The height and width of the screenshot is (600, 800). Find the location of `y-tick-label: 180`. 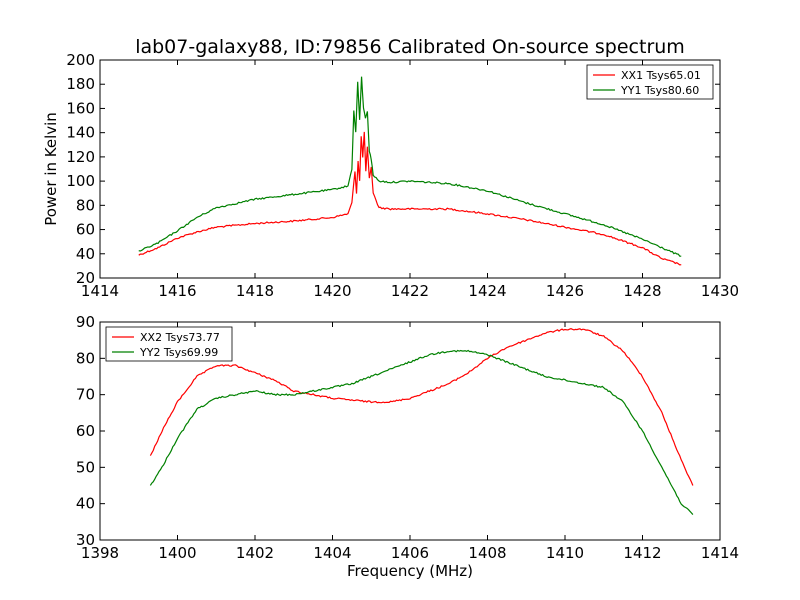

y-tick-label: 180 is located at coordinates (80, 84).